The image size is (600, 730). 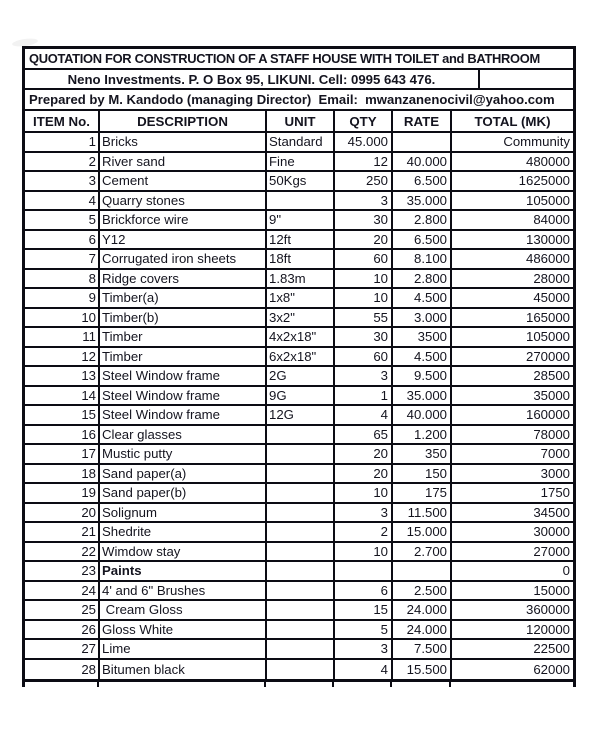 What do you see at coordinates (301, 356) in the screenshot?
I see `cell-unit: 6x2x18"` at bounding box center [301, 356].